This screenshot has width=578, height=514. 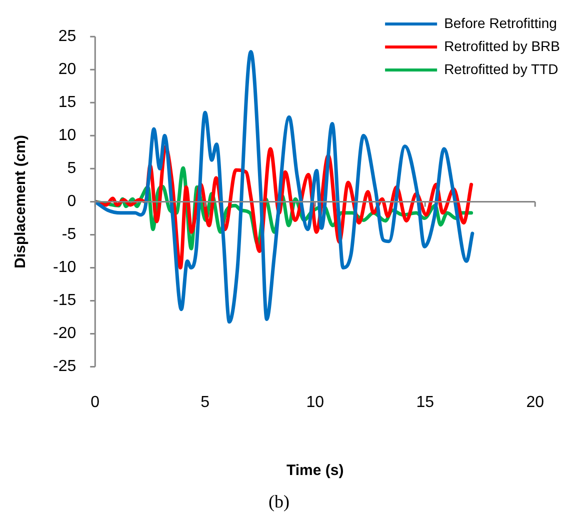 What do you see at coordinates (500, 22) in the screenshot?
I see `legend-label: Before Retrofitting` at bounding box center [500, 22].